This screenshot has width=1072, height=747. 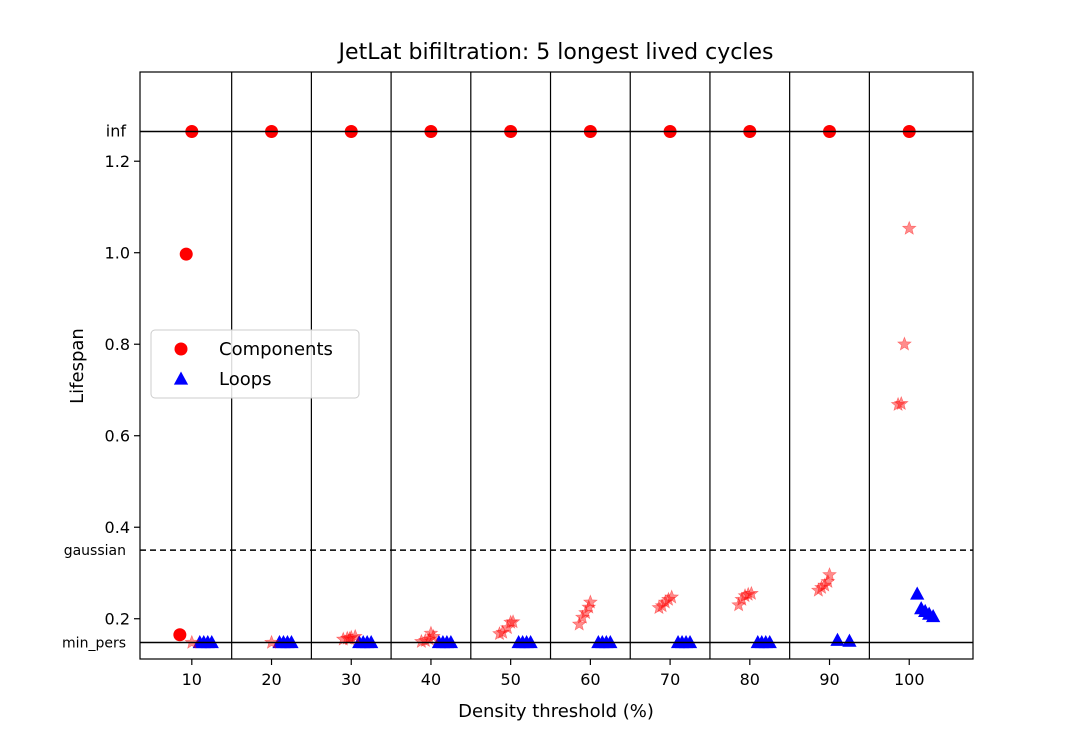 What do you see at coordinates (590, 679) in the screenshot?
I see `x-tick-label-5: 60` at bounding box center [590, 679].